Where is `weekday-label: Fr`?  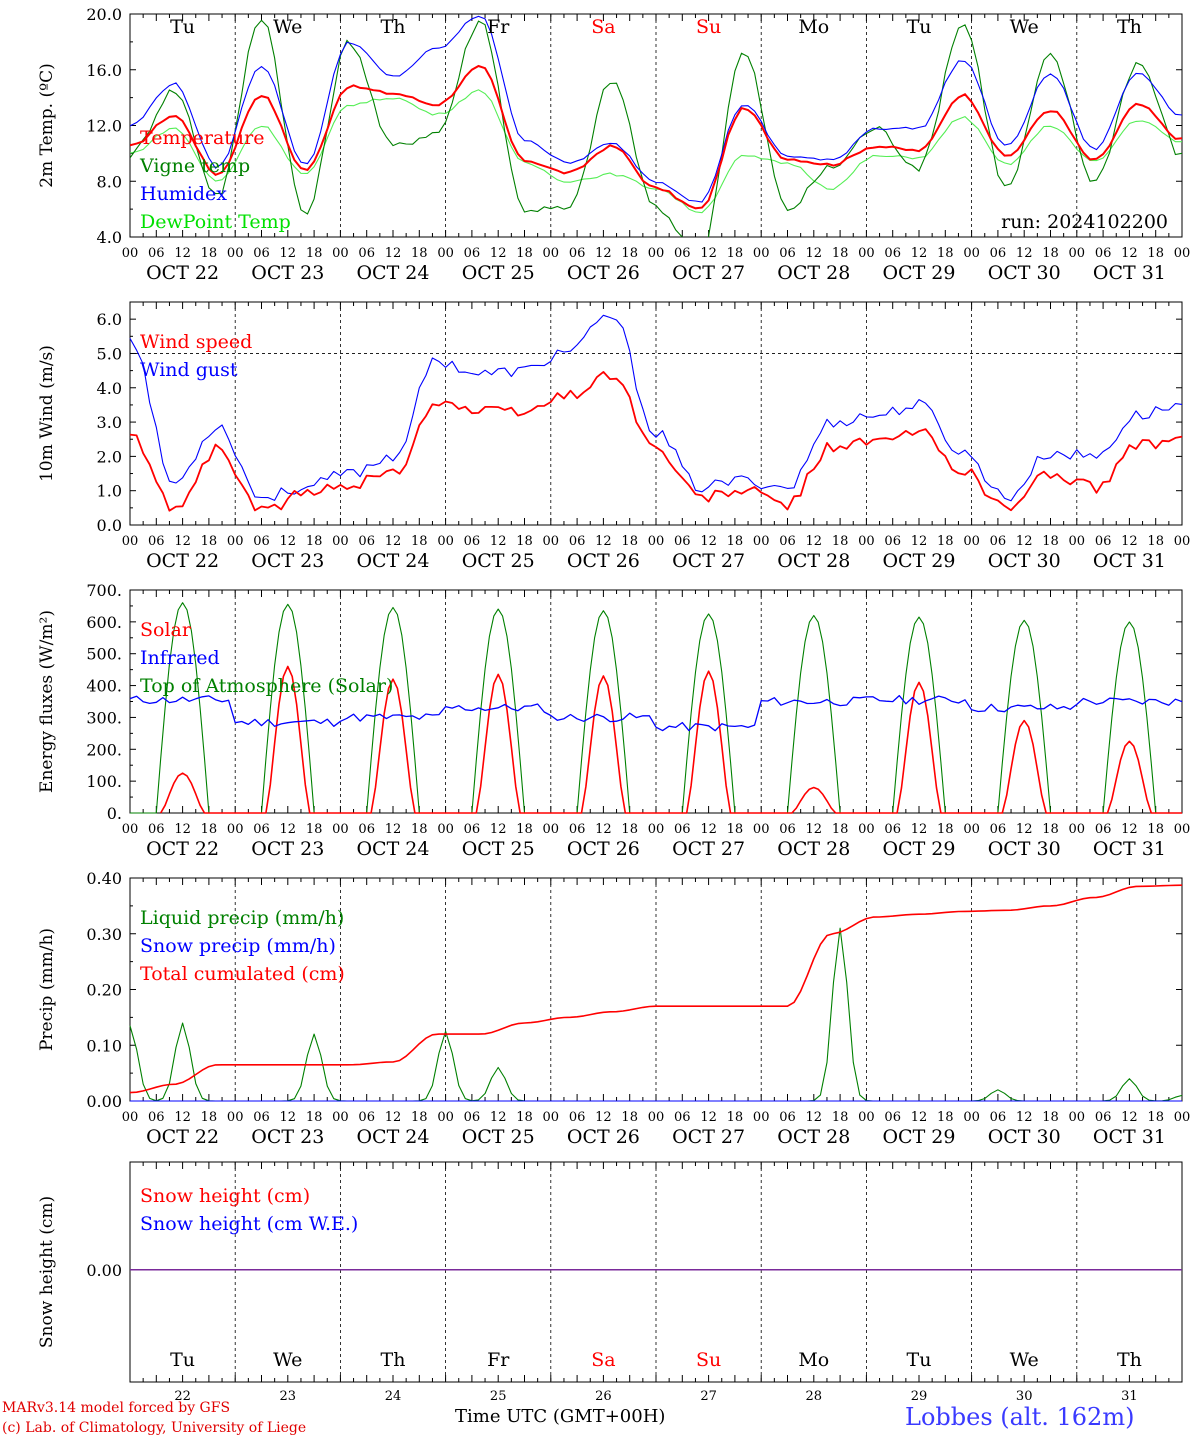 weekday-label: Fr is located at coordinates (498, 1360).